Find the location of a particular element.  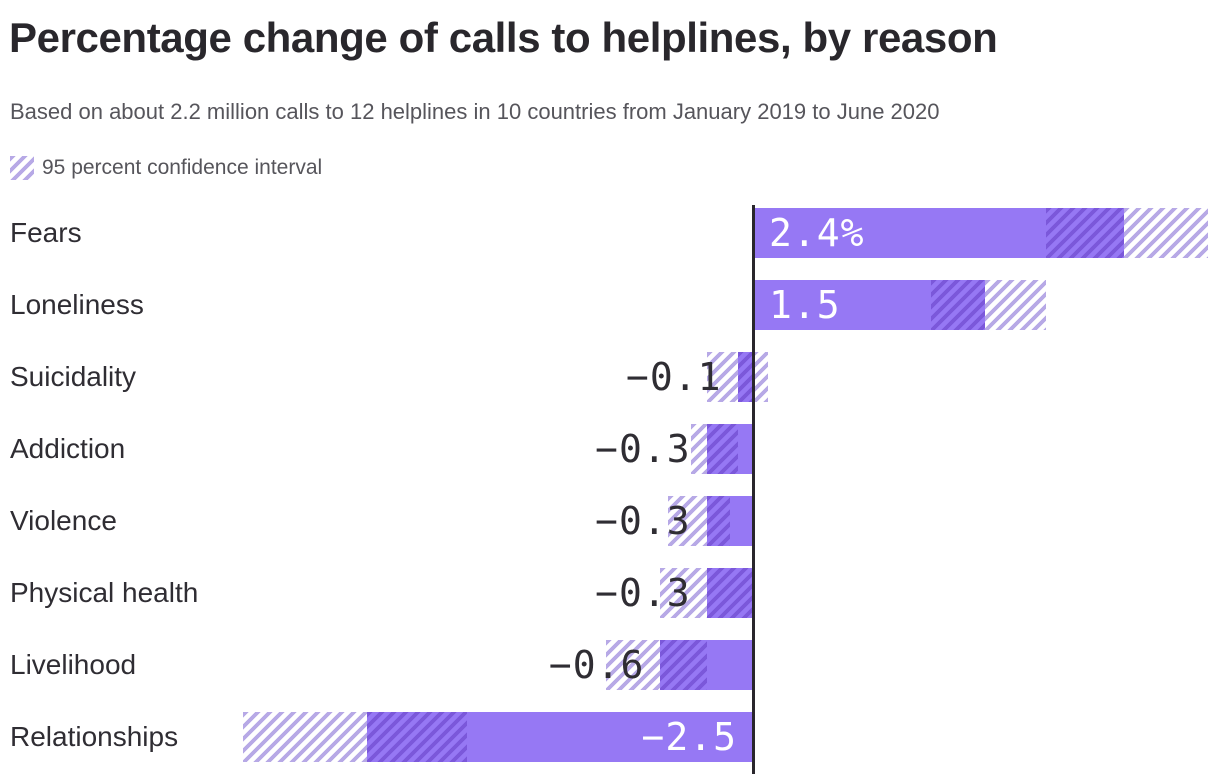

category-label: Fears is located at coordinates (46, 232).